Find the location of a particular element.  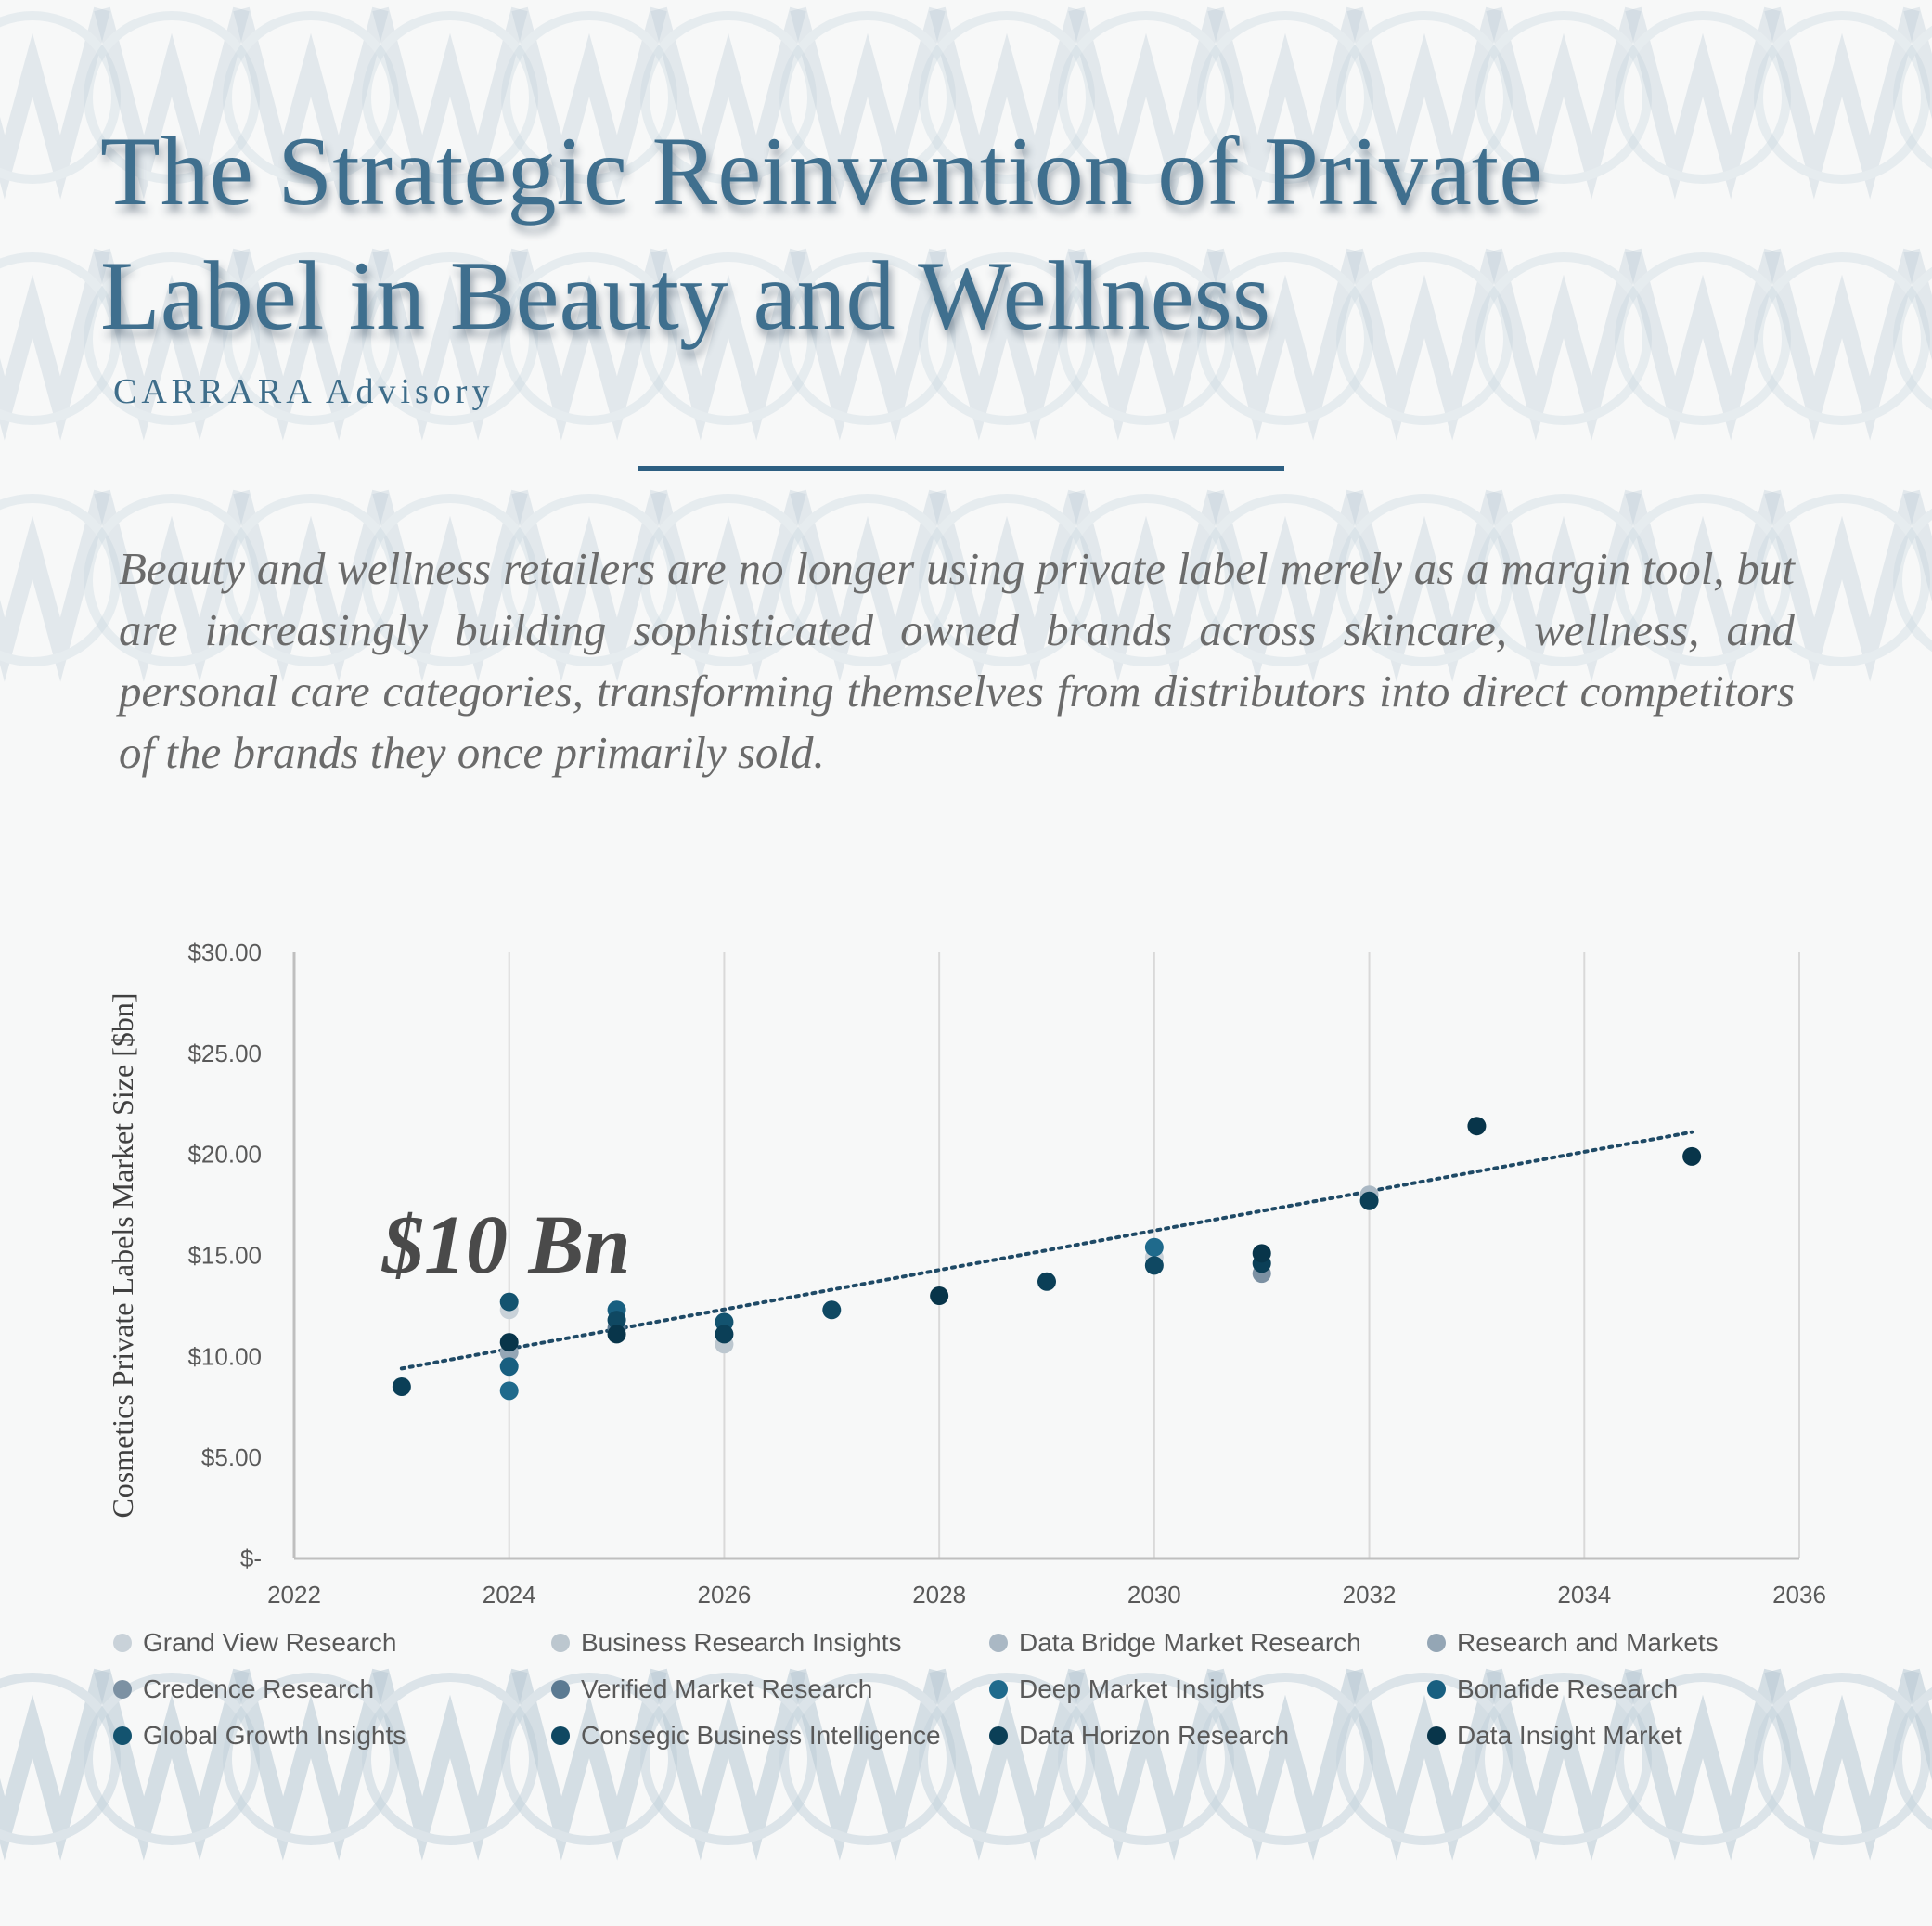

legend-item: Verified Market Research is located at coordinates (770, 1689).